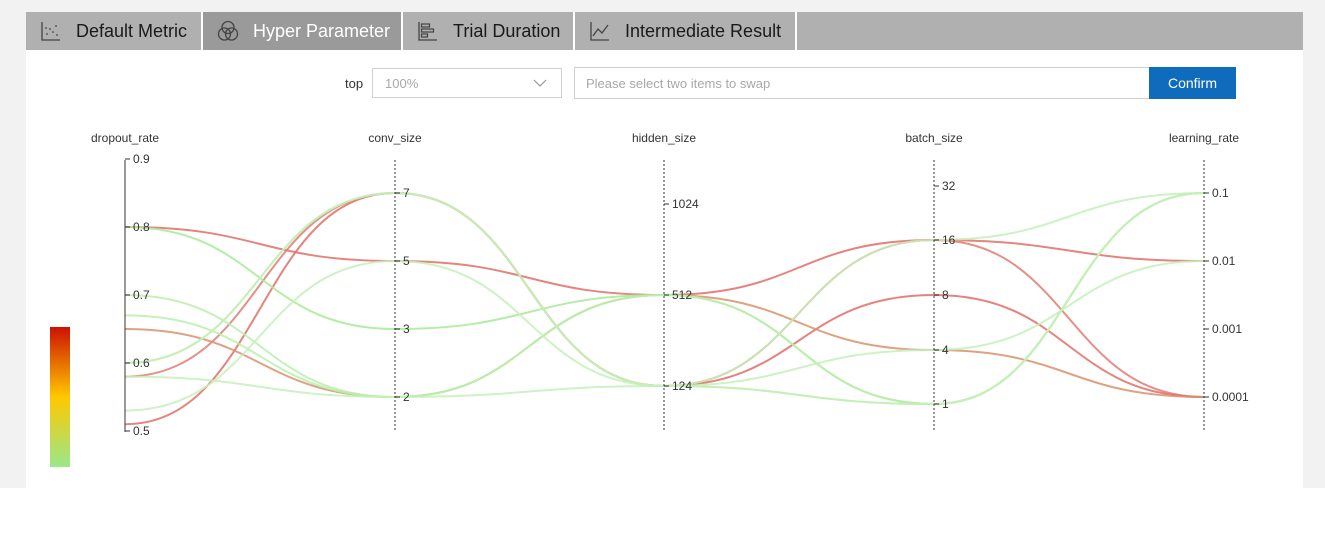 The height and width of the screenshot is (549, 1325). Describe the element at coordinates (1224, 261) in the screenshot. I see `tick-label: 0.01` at that location.